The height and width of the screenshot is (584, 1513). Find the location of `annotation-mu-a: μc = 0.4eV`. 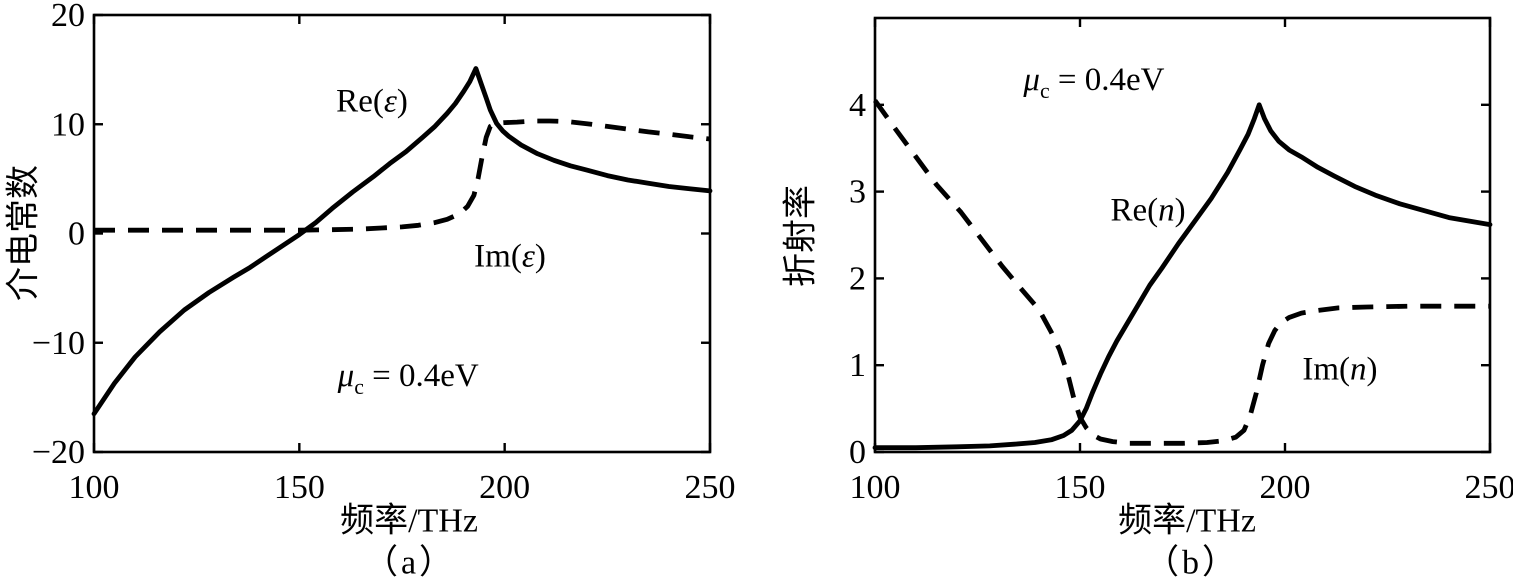

annotation-mu-a: μc = 0.4eV is located at coordinates (408, 379).